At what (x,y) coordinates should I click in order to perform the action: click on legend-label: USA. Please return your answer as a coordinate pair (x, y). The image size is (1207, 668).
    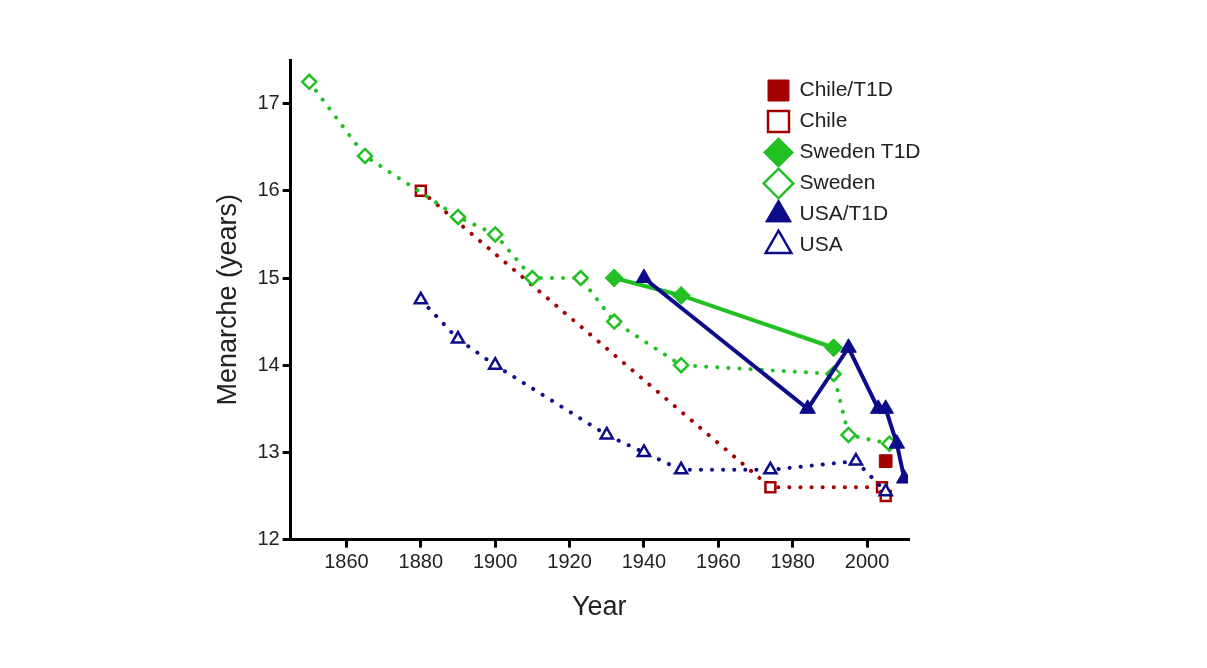
    Looking at the image, I should click on (821, 244).